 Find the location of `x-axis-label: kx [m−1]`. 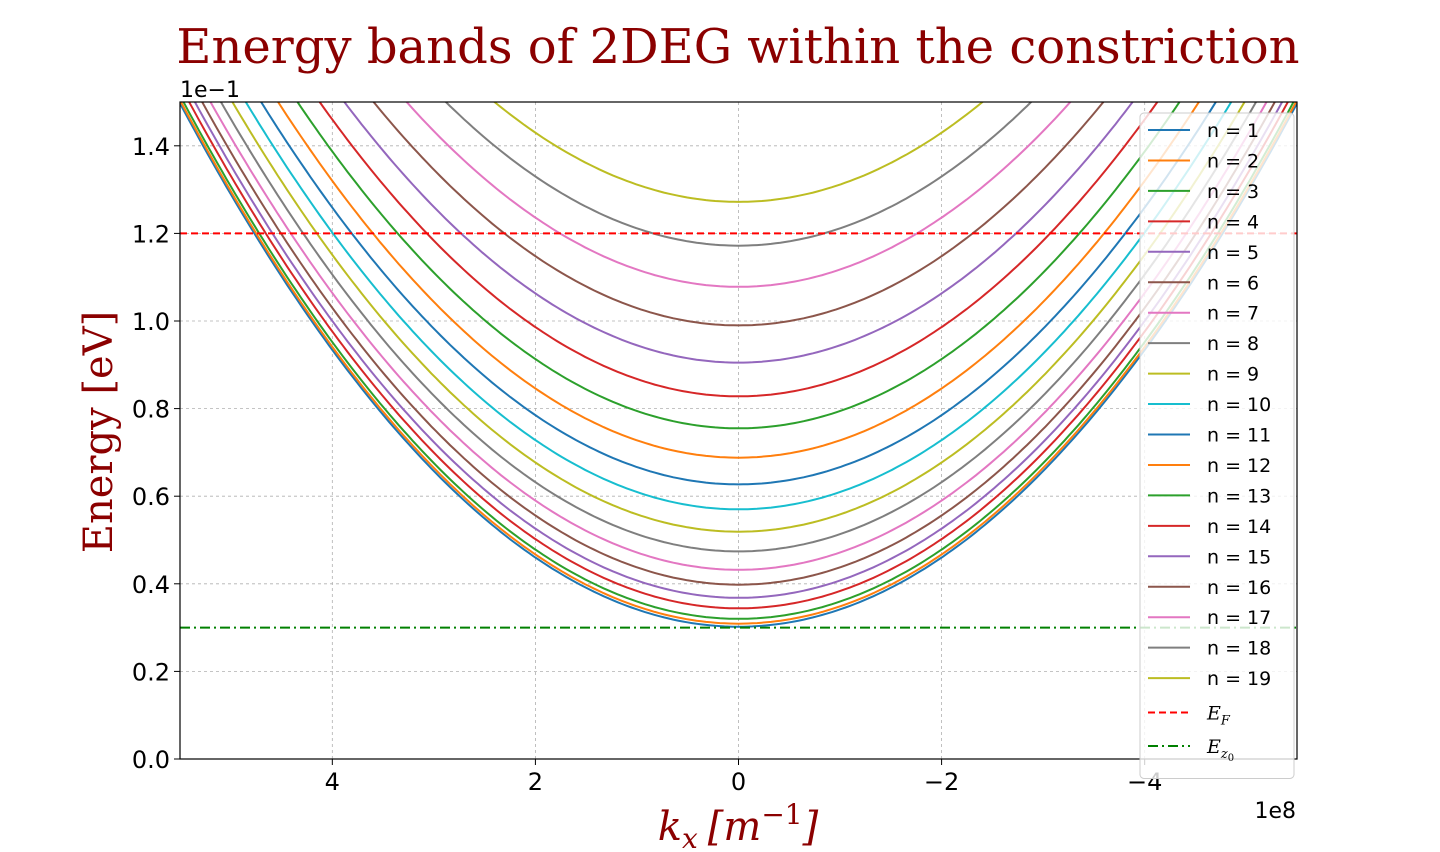

x-axis-label: kx [m−1] is located at coordinates (738, 825).